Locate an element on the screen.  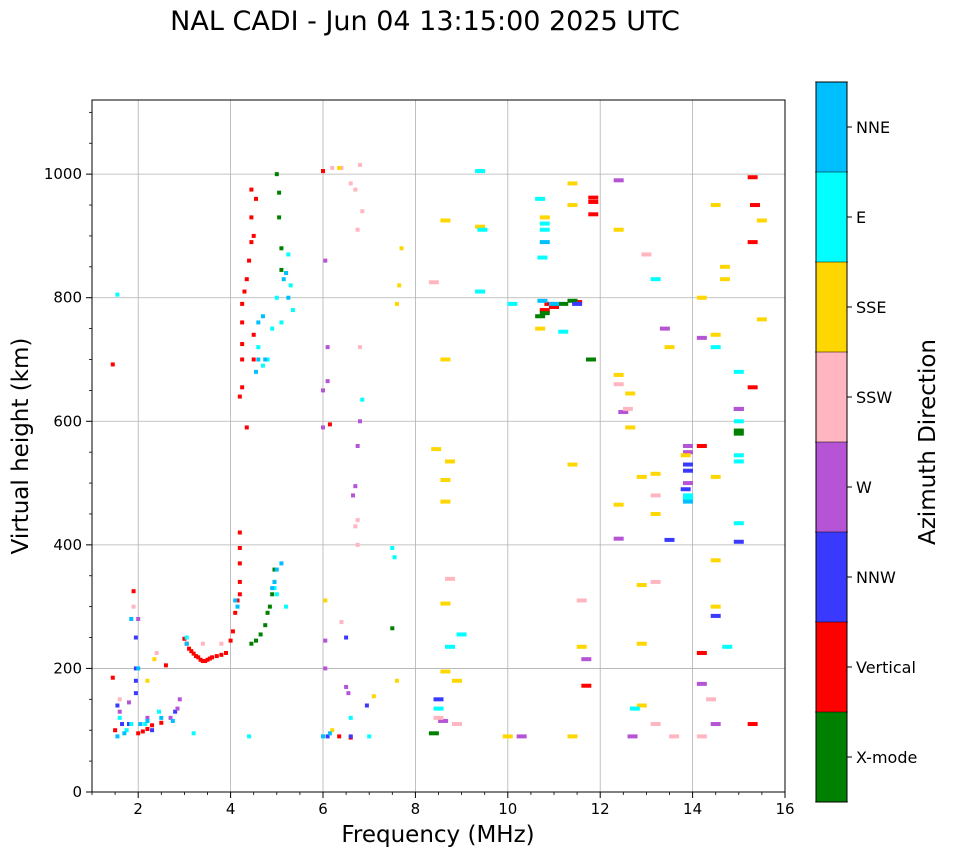
colorbar-frame is located at coordinates (831, 442).